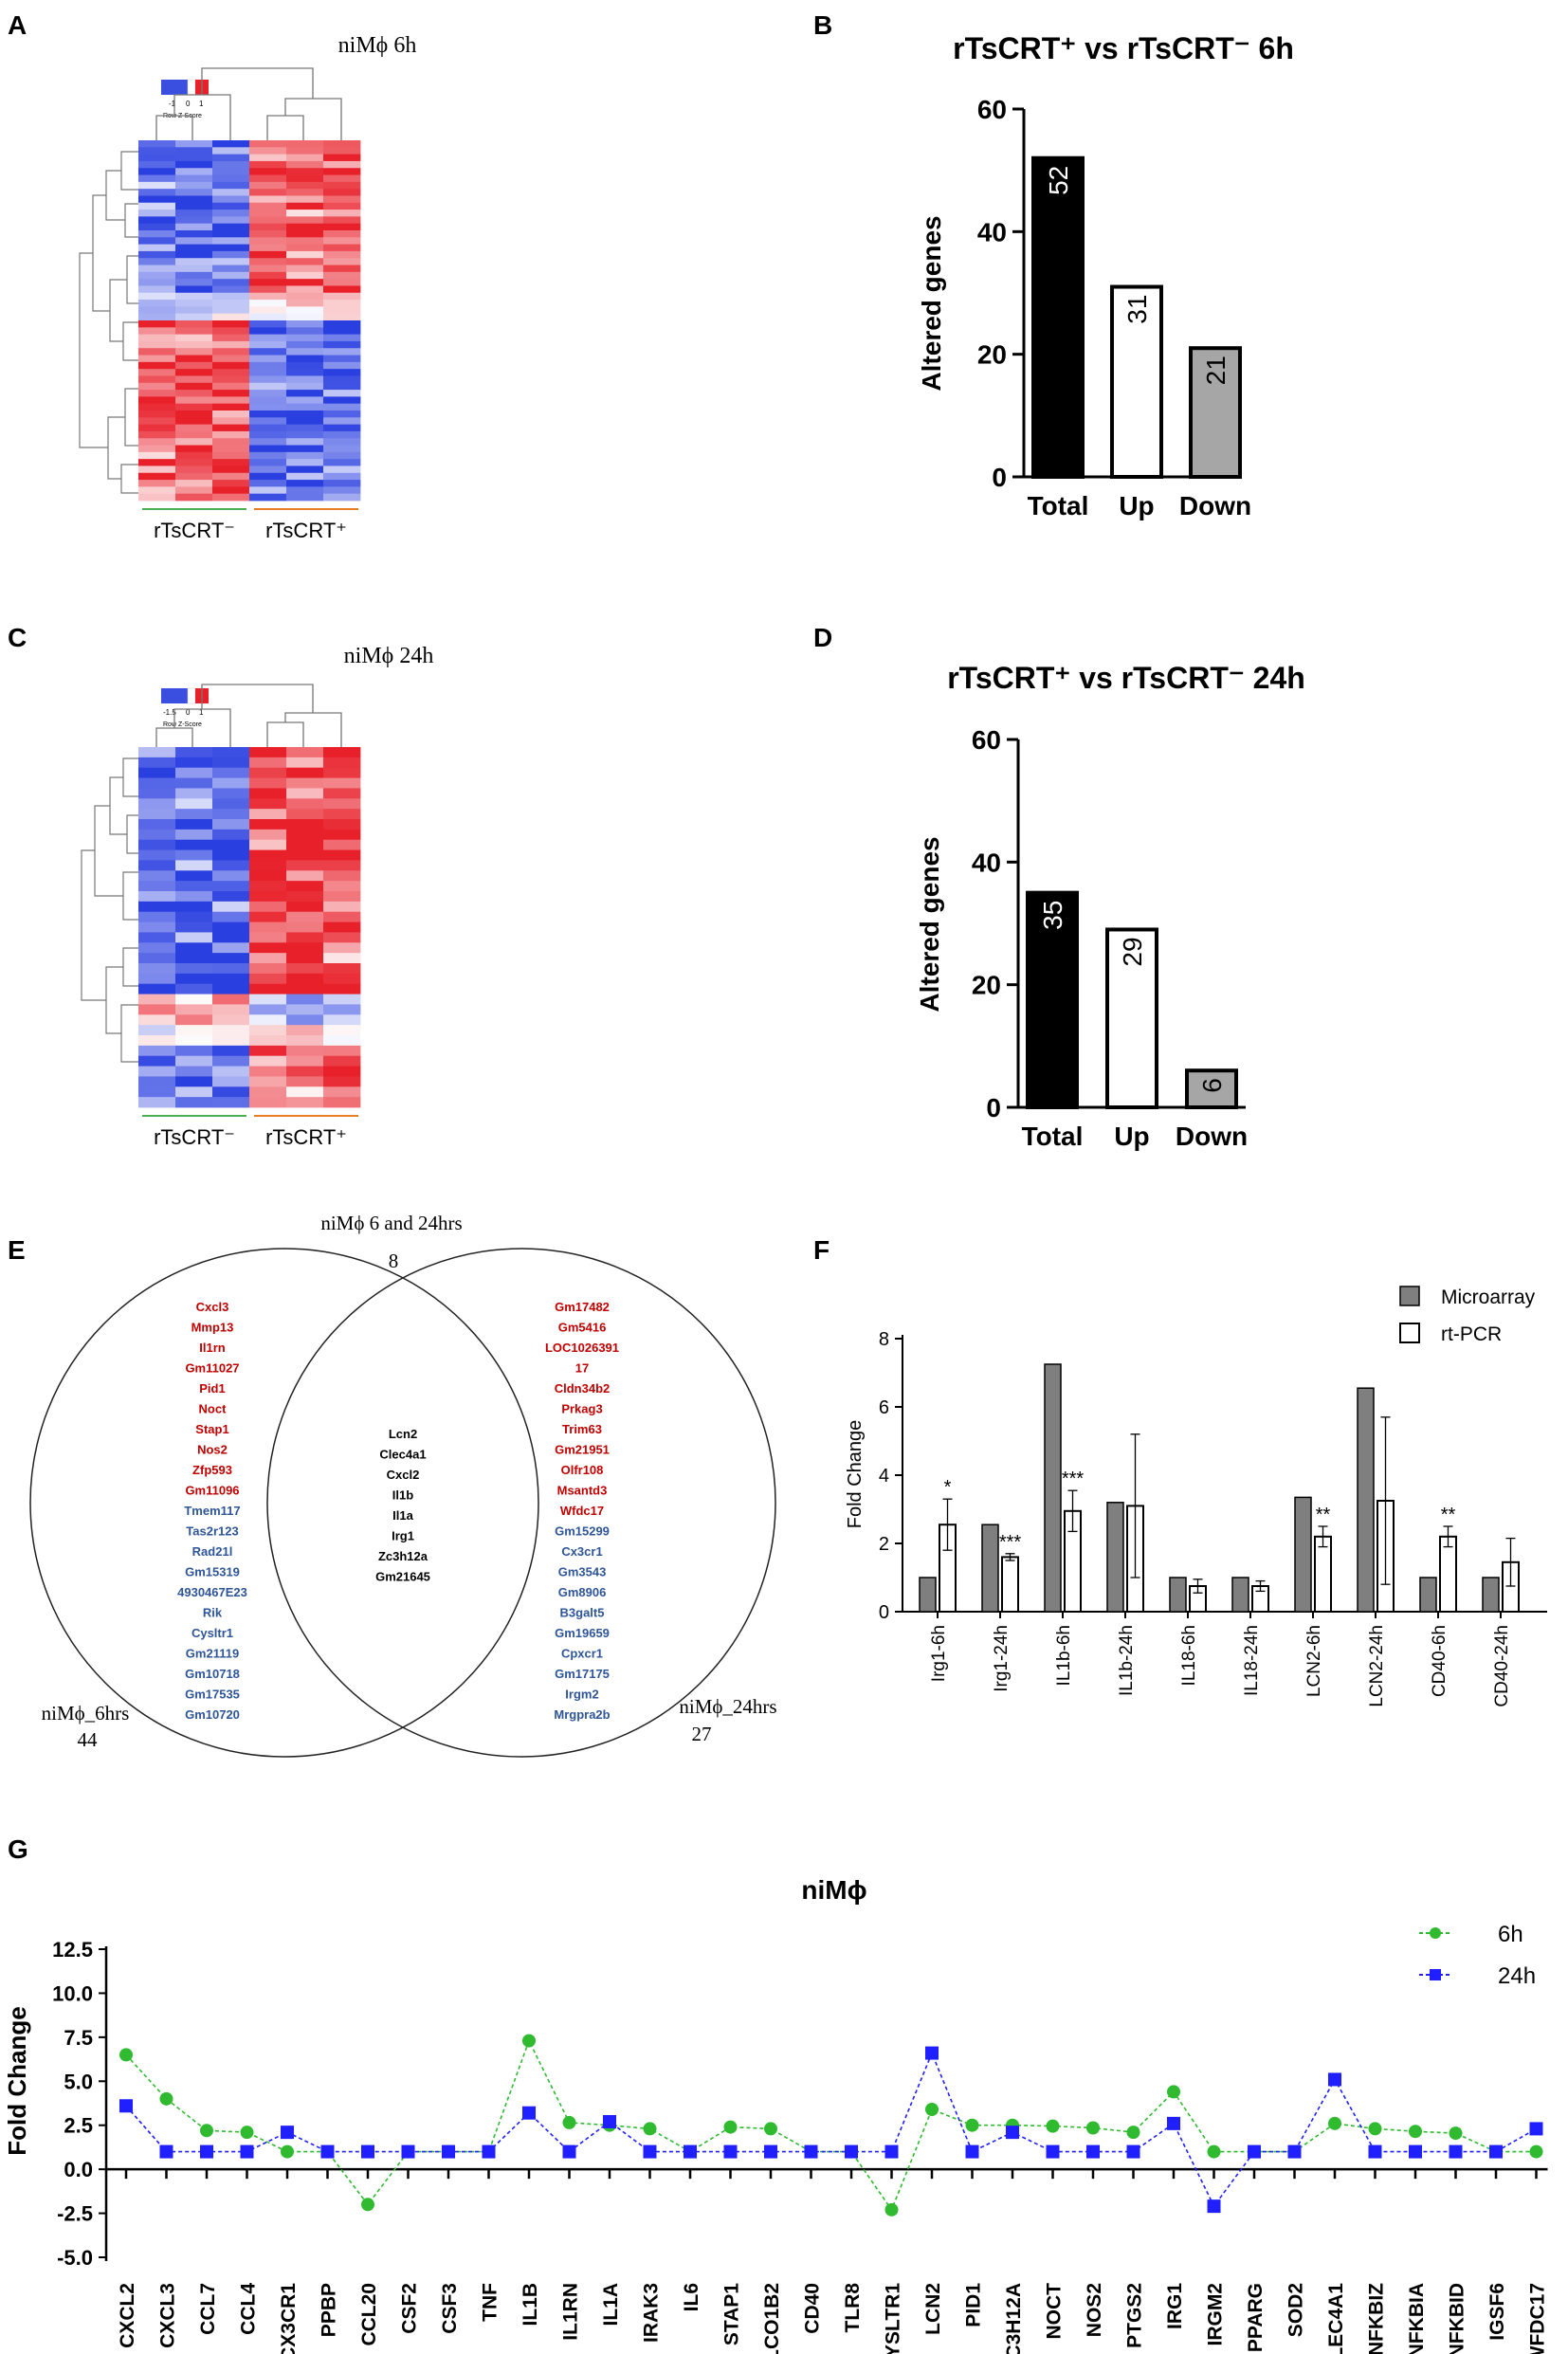  I want to click on bar-total, so click(1058, 317).